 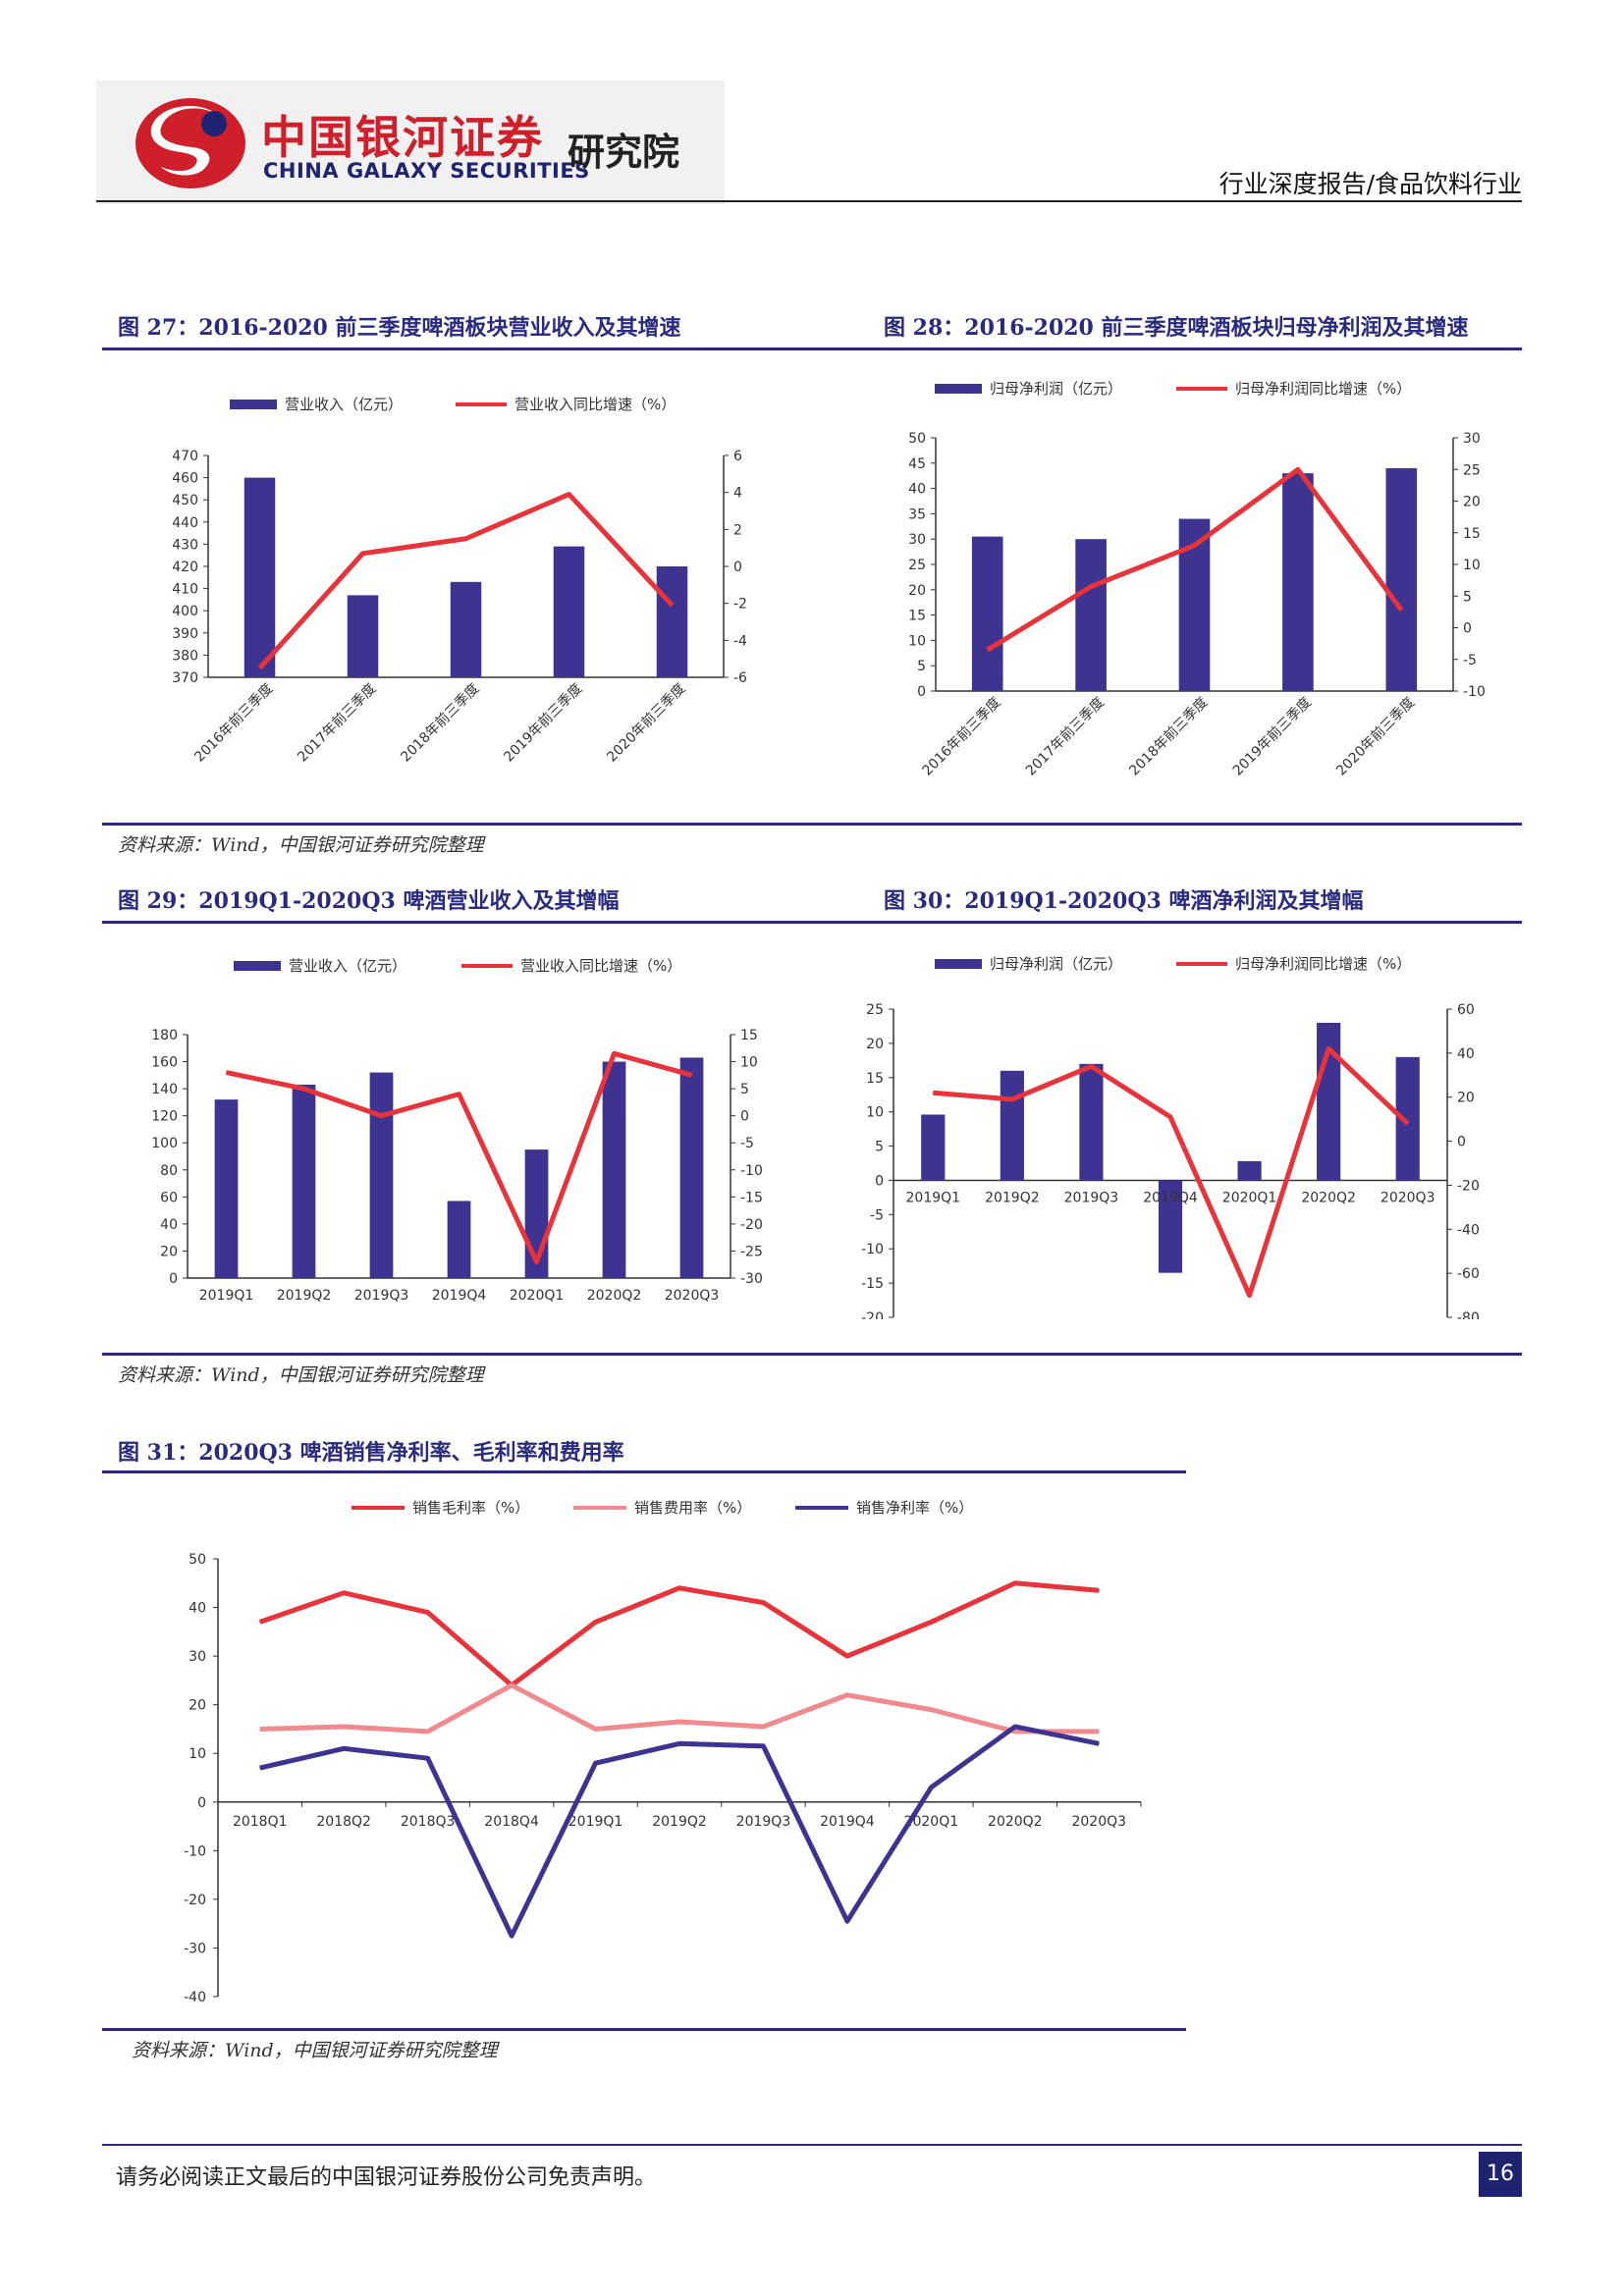 I want to click on right-tick-label: -6, so click(x=740, y=678).